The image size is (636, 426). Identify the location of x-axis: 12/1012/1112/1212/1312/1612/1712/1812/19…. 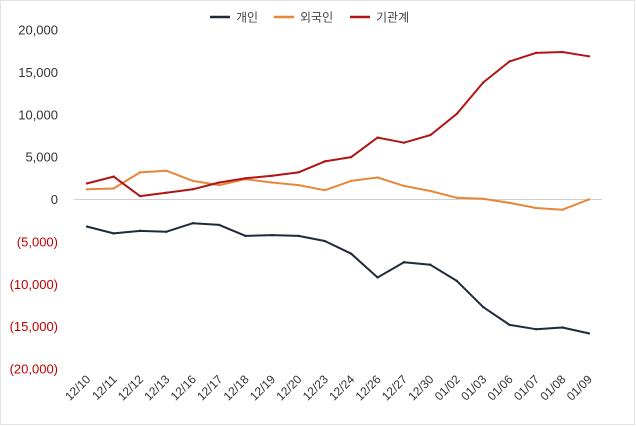
(328, 387).